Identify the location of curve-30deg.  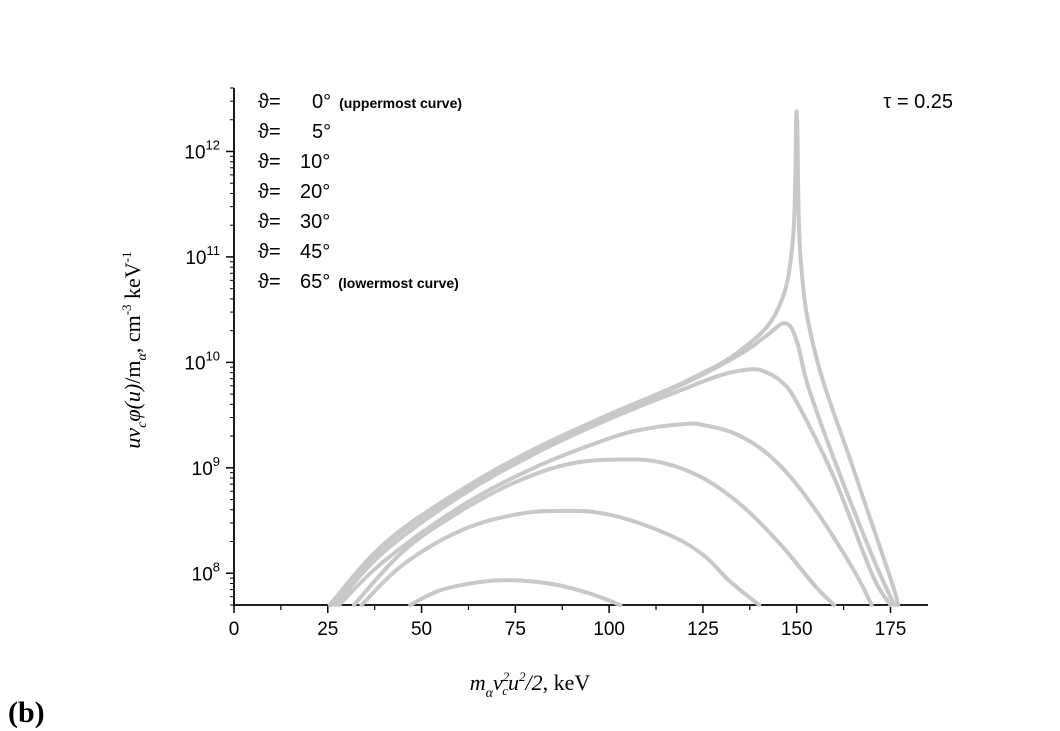
(594, 532).